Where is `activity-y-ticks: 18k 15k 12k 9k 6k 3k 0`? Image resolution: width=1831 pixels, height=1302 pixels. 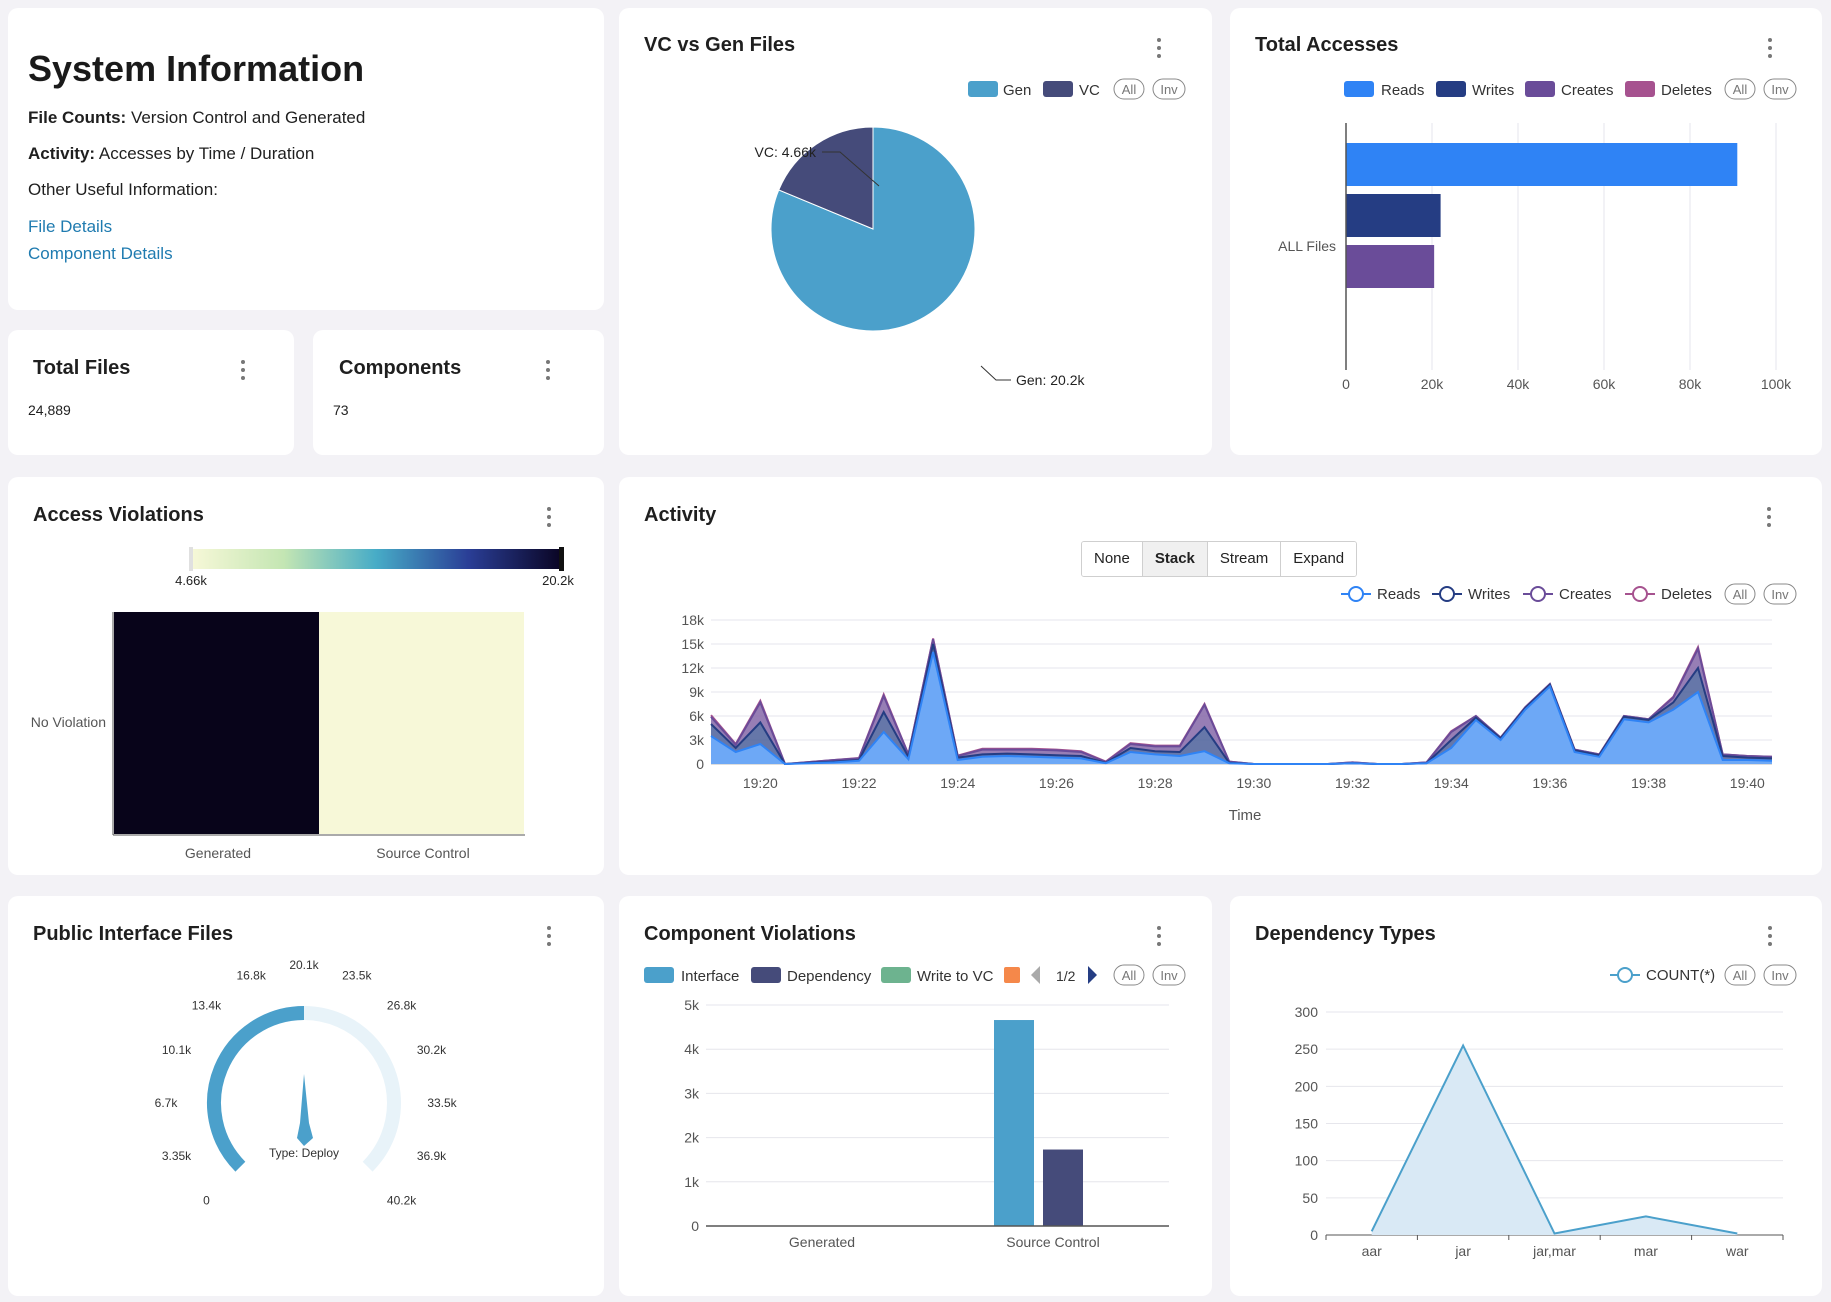 activity-y-ticks: 18k 15k 12k 9k 6k 3k 0 is located at coordinates (693, 692).